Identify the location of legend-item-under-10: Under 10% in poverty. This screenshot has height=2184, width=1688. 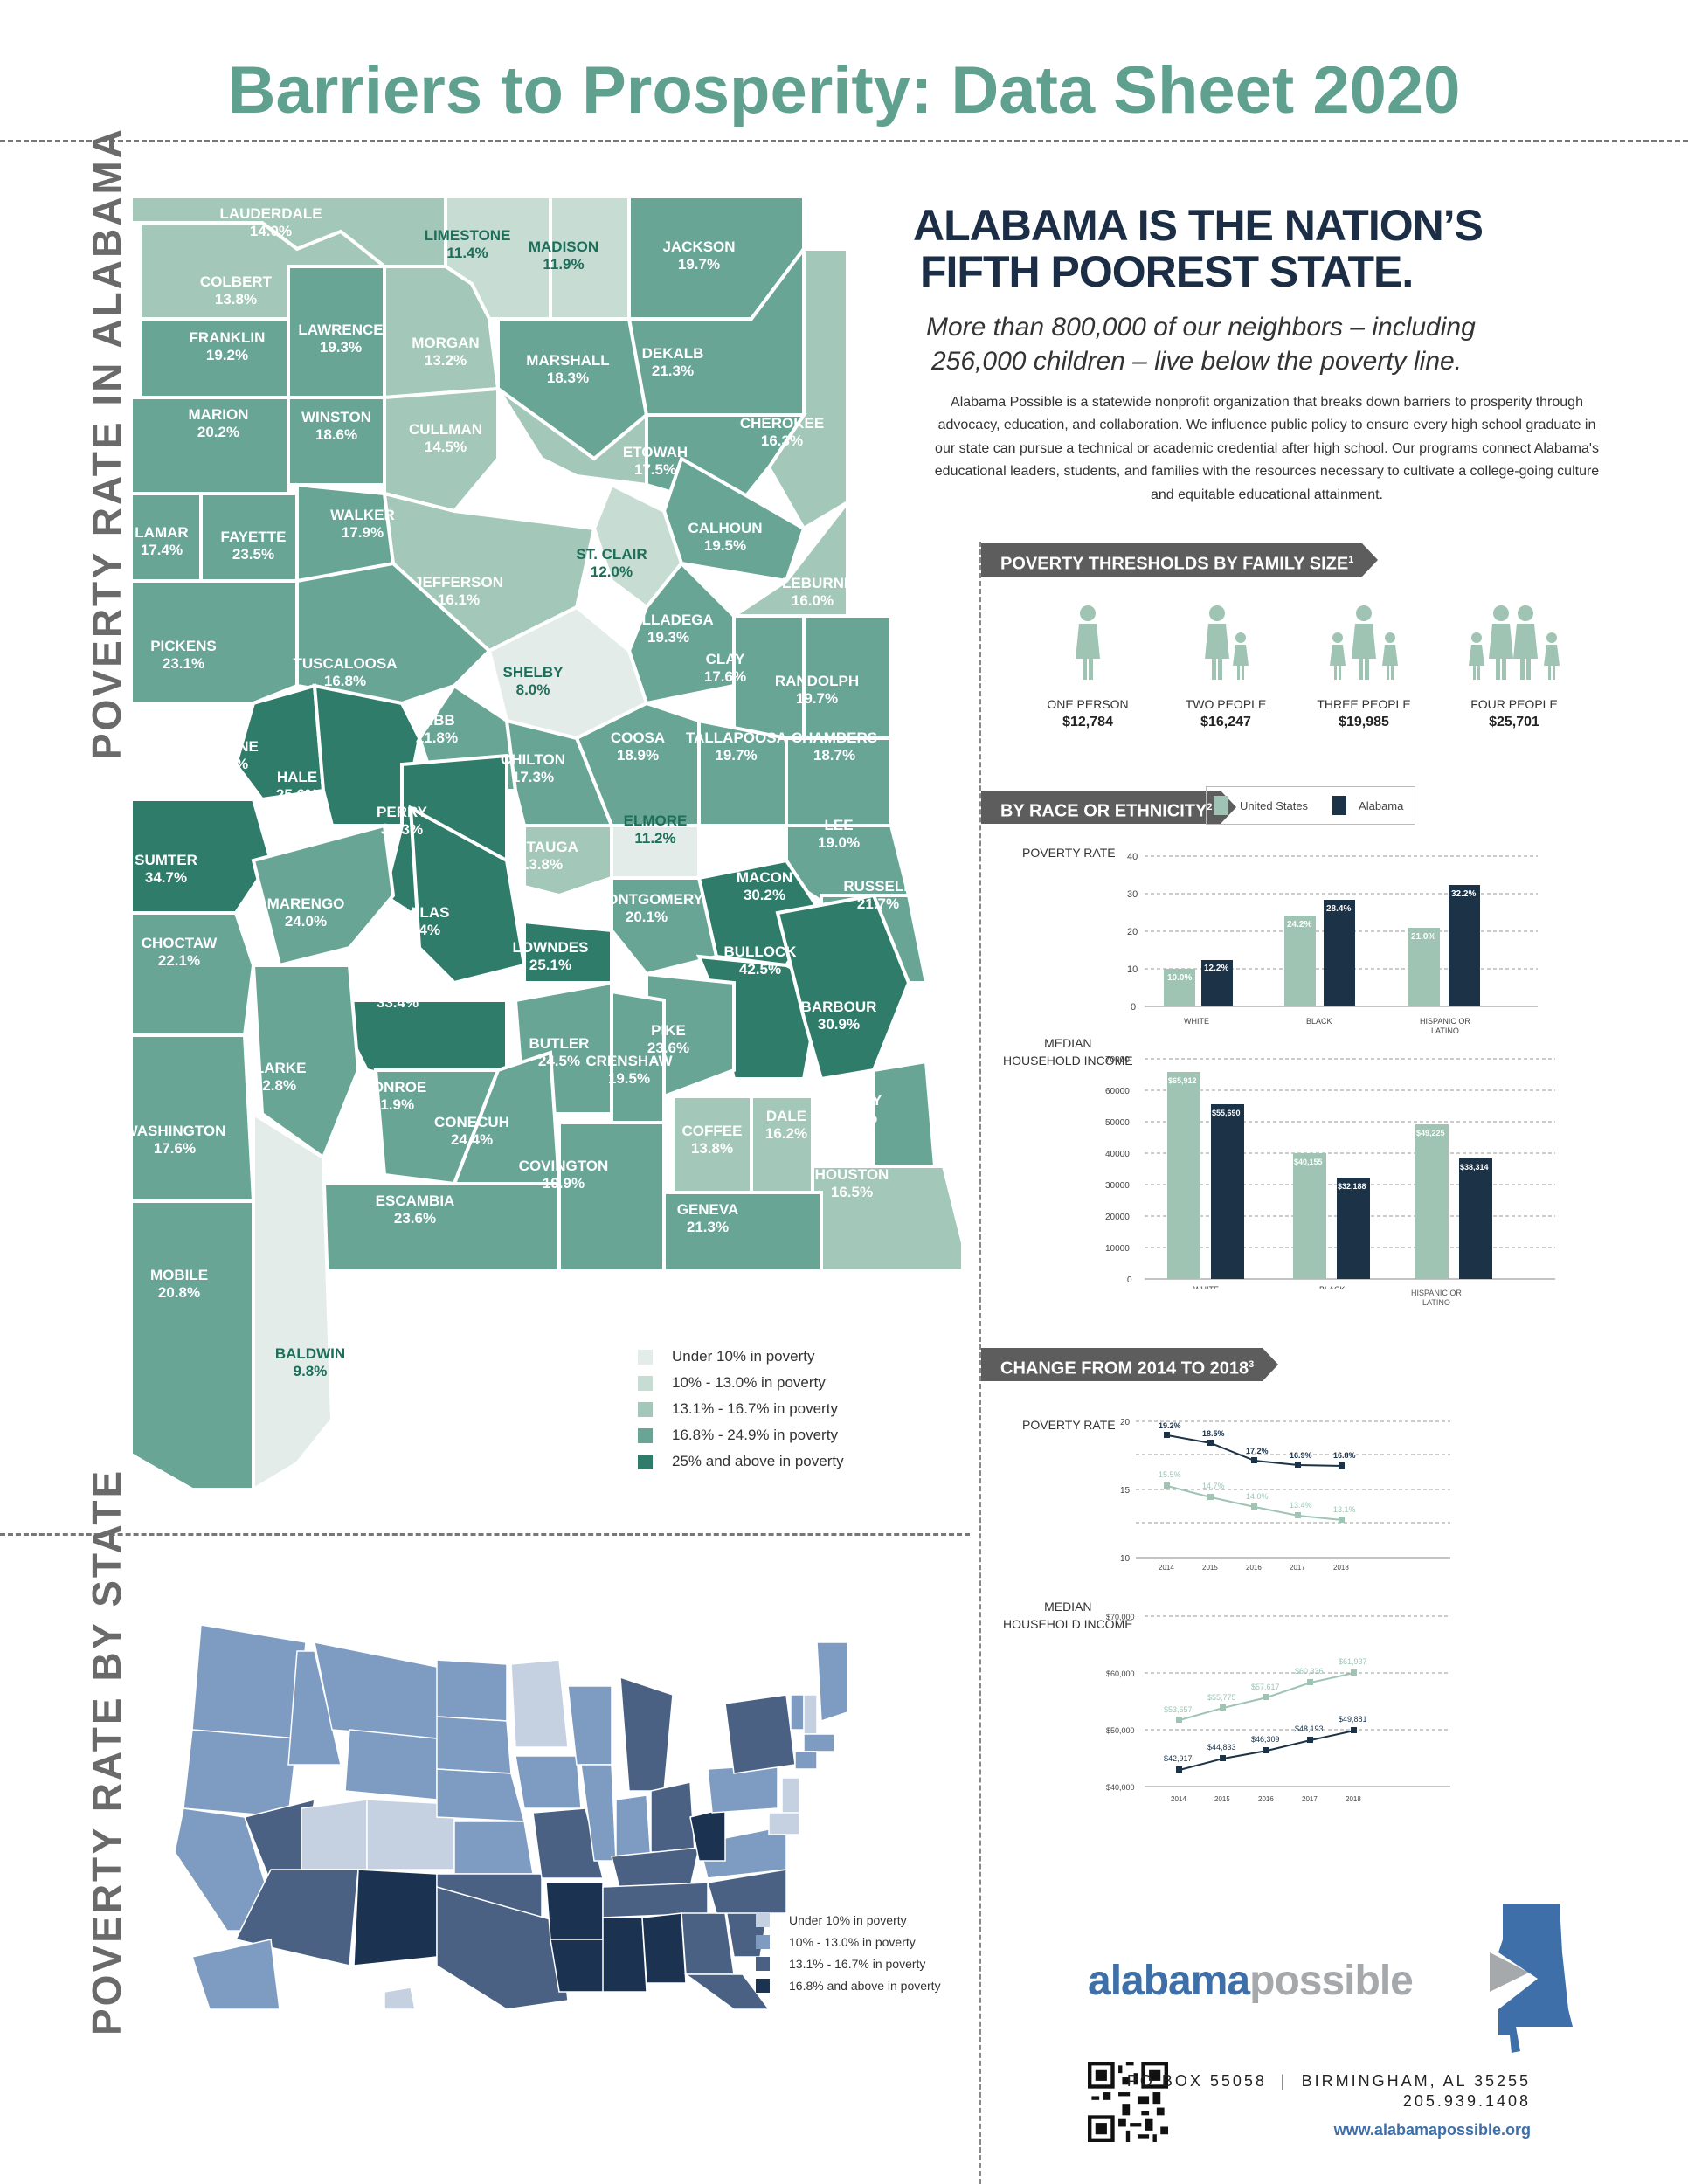
(741, 1357).